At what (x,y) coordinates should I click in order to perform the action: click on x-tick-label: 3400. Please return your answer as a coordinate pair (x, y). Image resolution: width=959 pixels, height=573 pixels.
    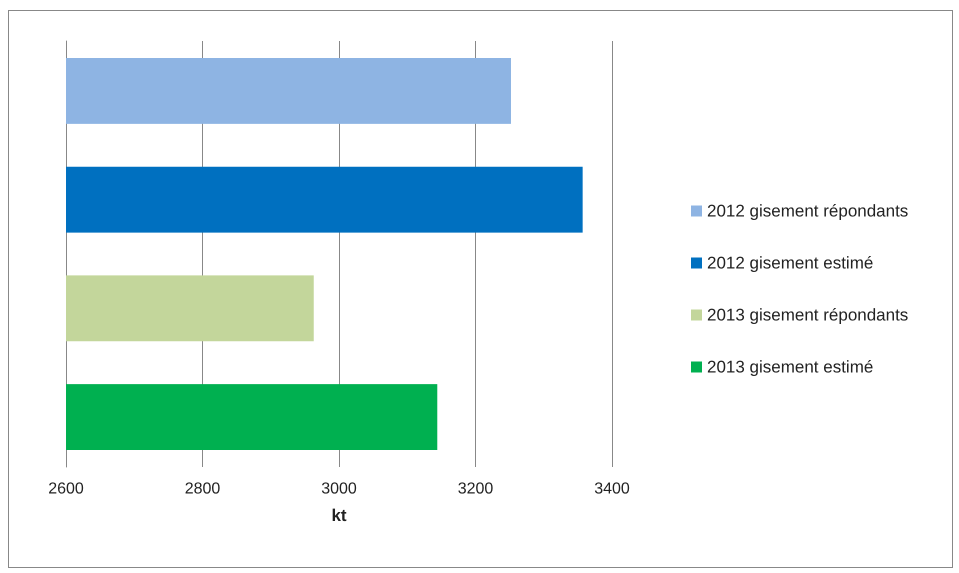
    Looking at the image, I should click on (612, 489).